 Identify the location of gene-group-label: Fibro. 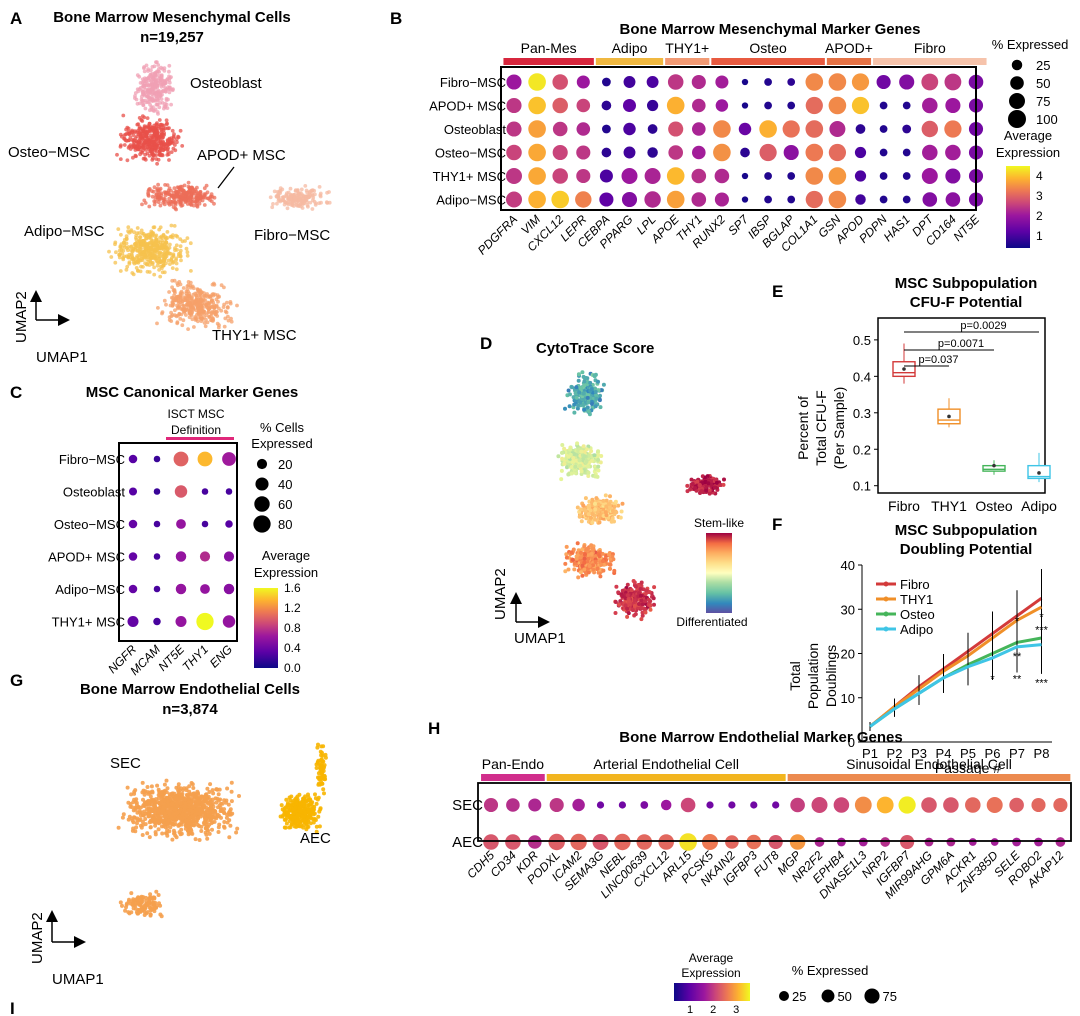
(930, 48).